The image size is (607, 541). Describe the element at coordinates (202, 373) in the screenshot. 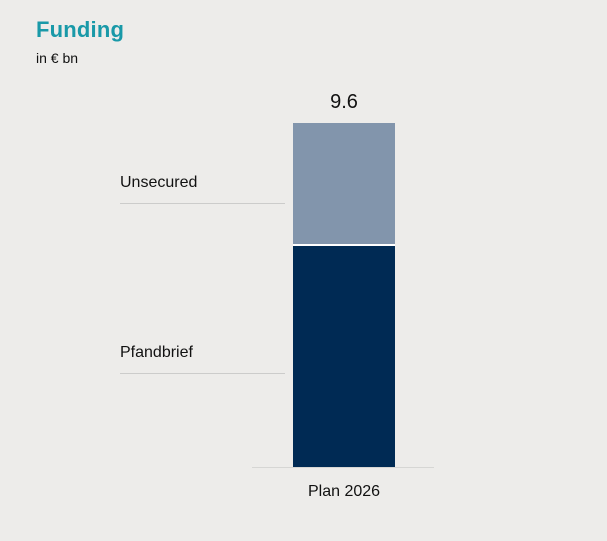

I see `pfandbrief-leader-line` at that location.